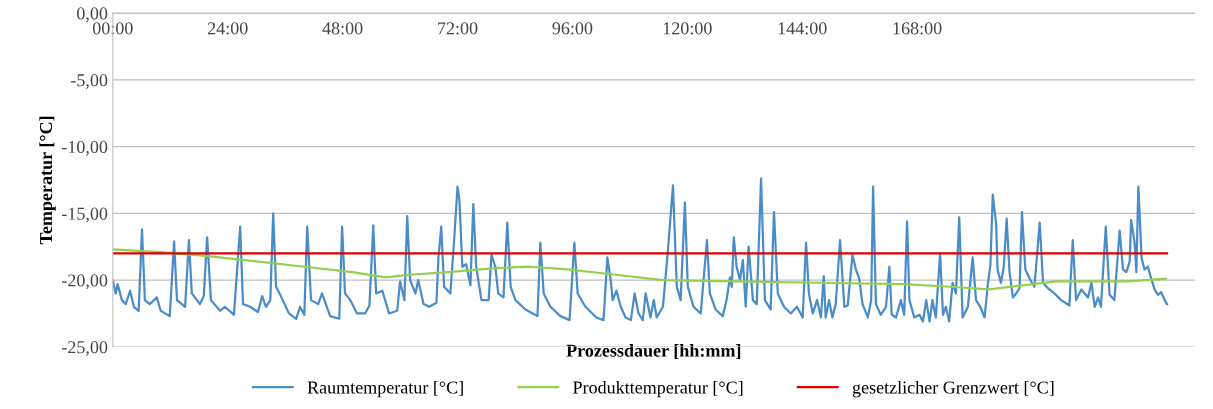  I want to click on y-tick-label: 0,00, so click(92, 15).